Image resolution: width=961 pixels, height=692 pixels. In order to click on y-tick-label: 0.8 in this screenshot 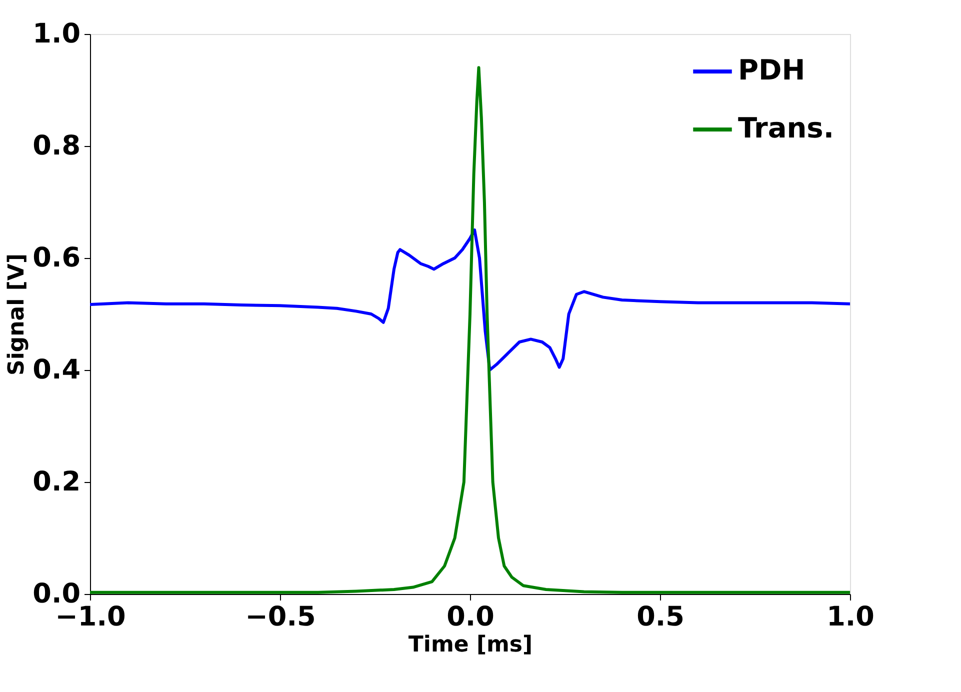, I will do `click(56, 146)`.